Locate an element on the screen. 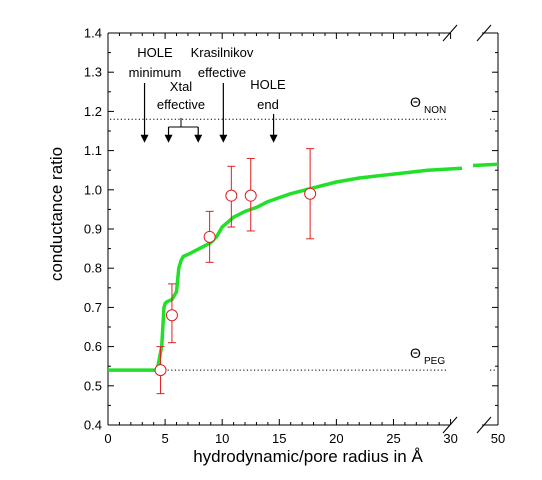 The image size is (542, 480). reference-label-peg: Θ is located at coordinates (415, 353).